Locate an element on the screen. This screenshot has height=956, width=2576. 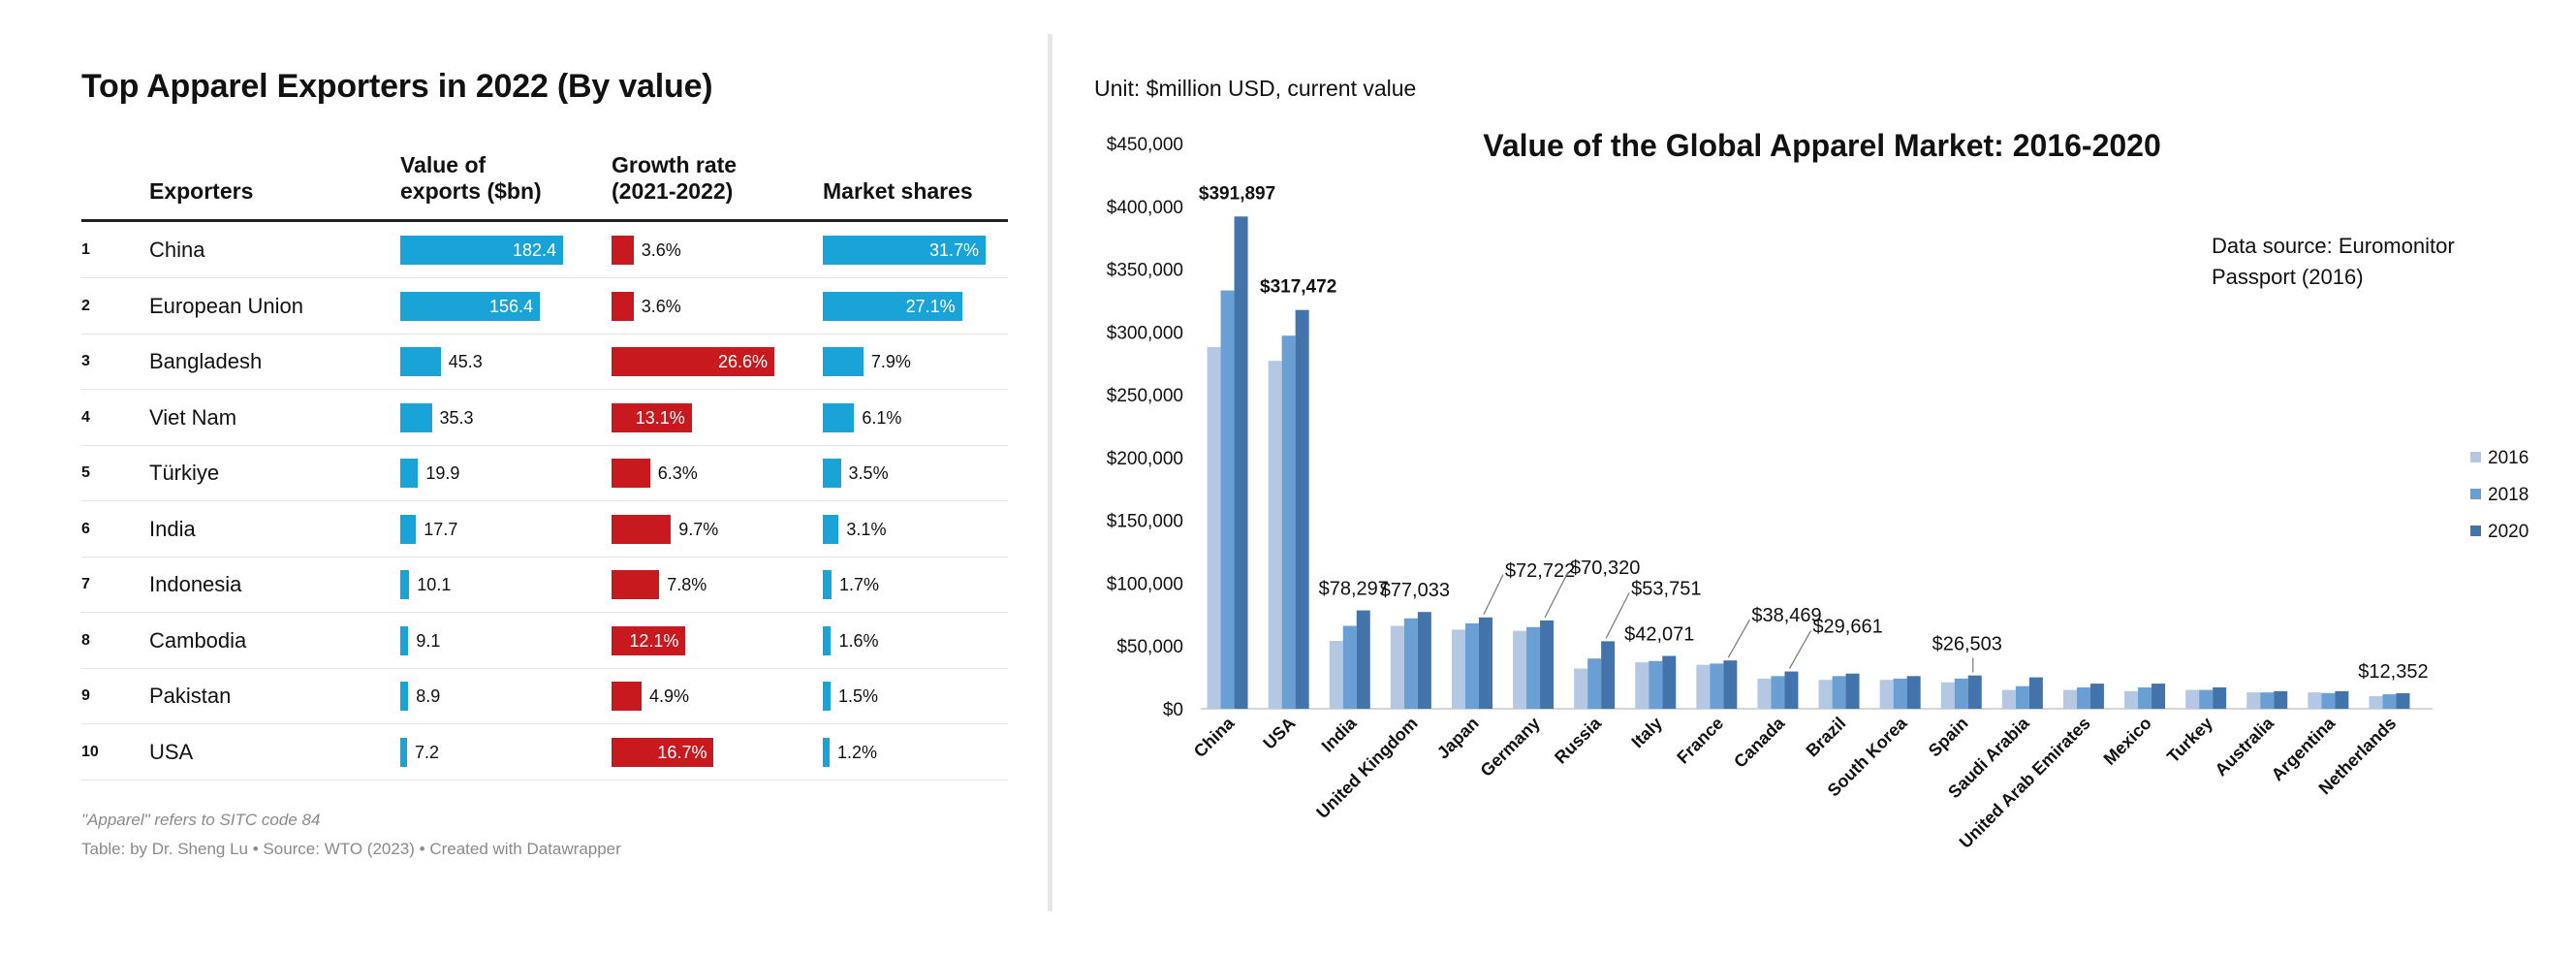
table-row: 10 USA 7.2 16.7% 1.2% is located at coordinates (544, 752).